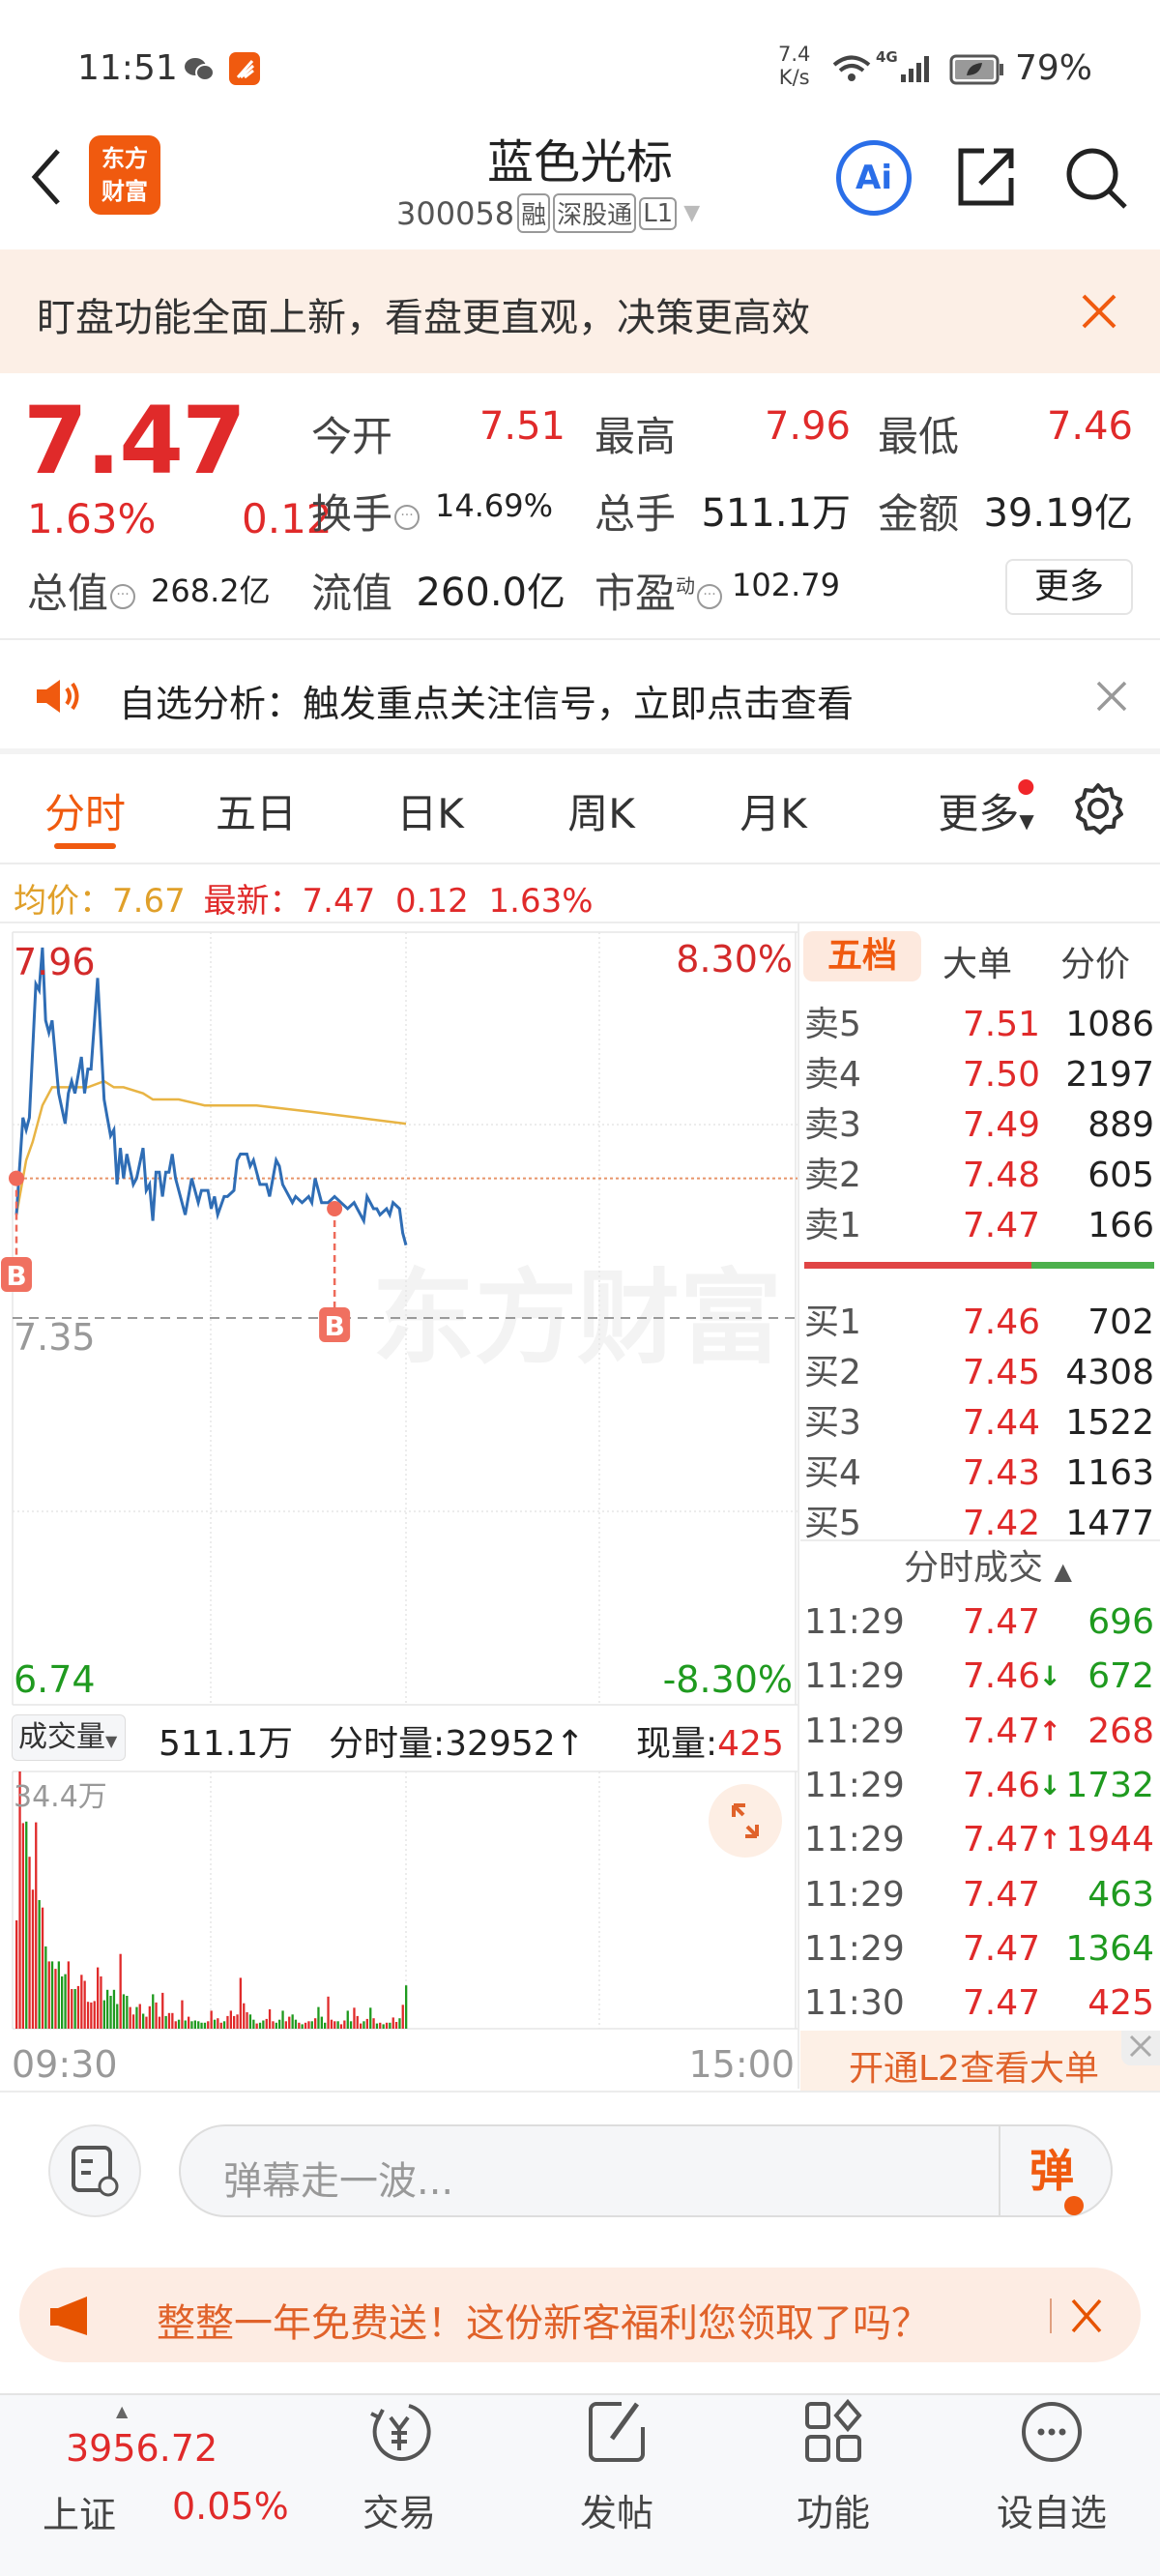  What do you see at coordinates (45, 177) in the screenshot?
I see `back-button` at bounding box center [45, 177].